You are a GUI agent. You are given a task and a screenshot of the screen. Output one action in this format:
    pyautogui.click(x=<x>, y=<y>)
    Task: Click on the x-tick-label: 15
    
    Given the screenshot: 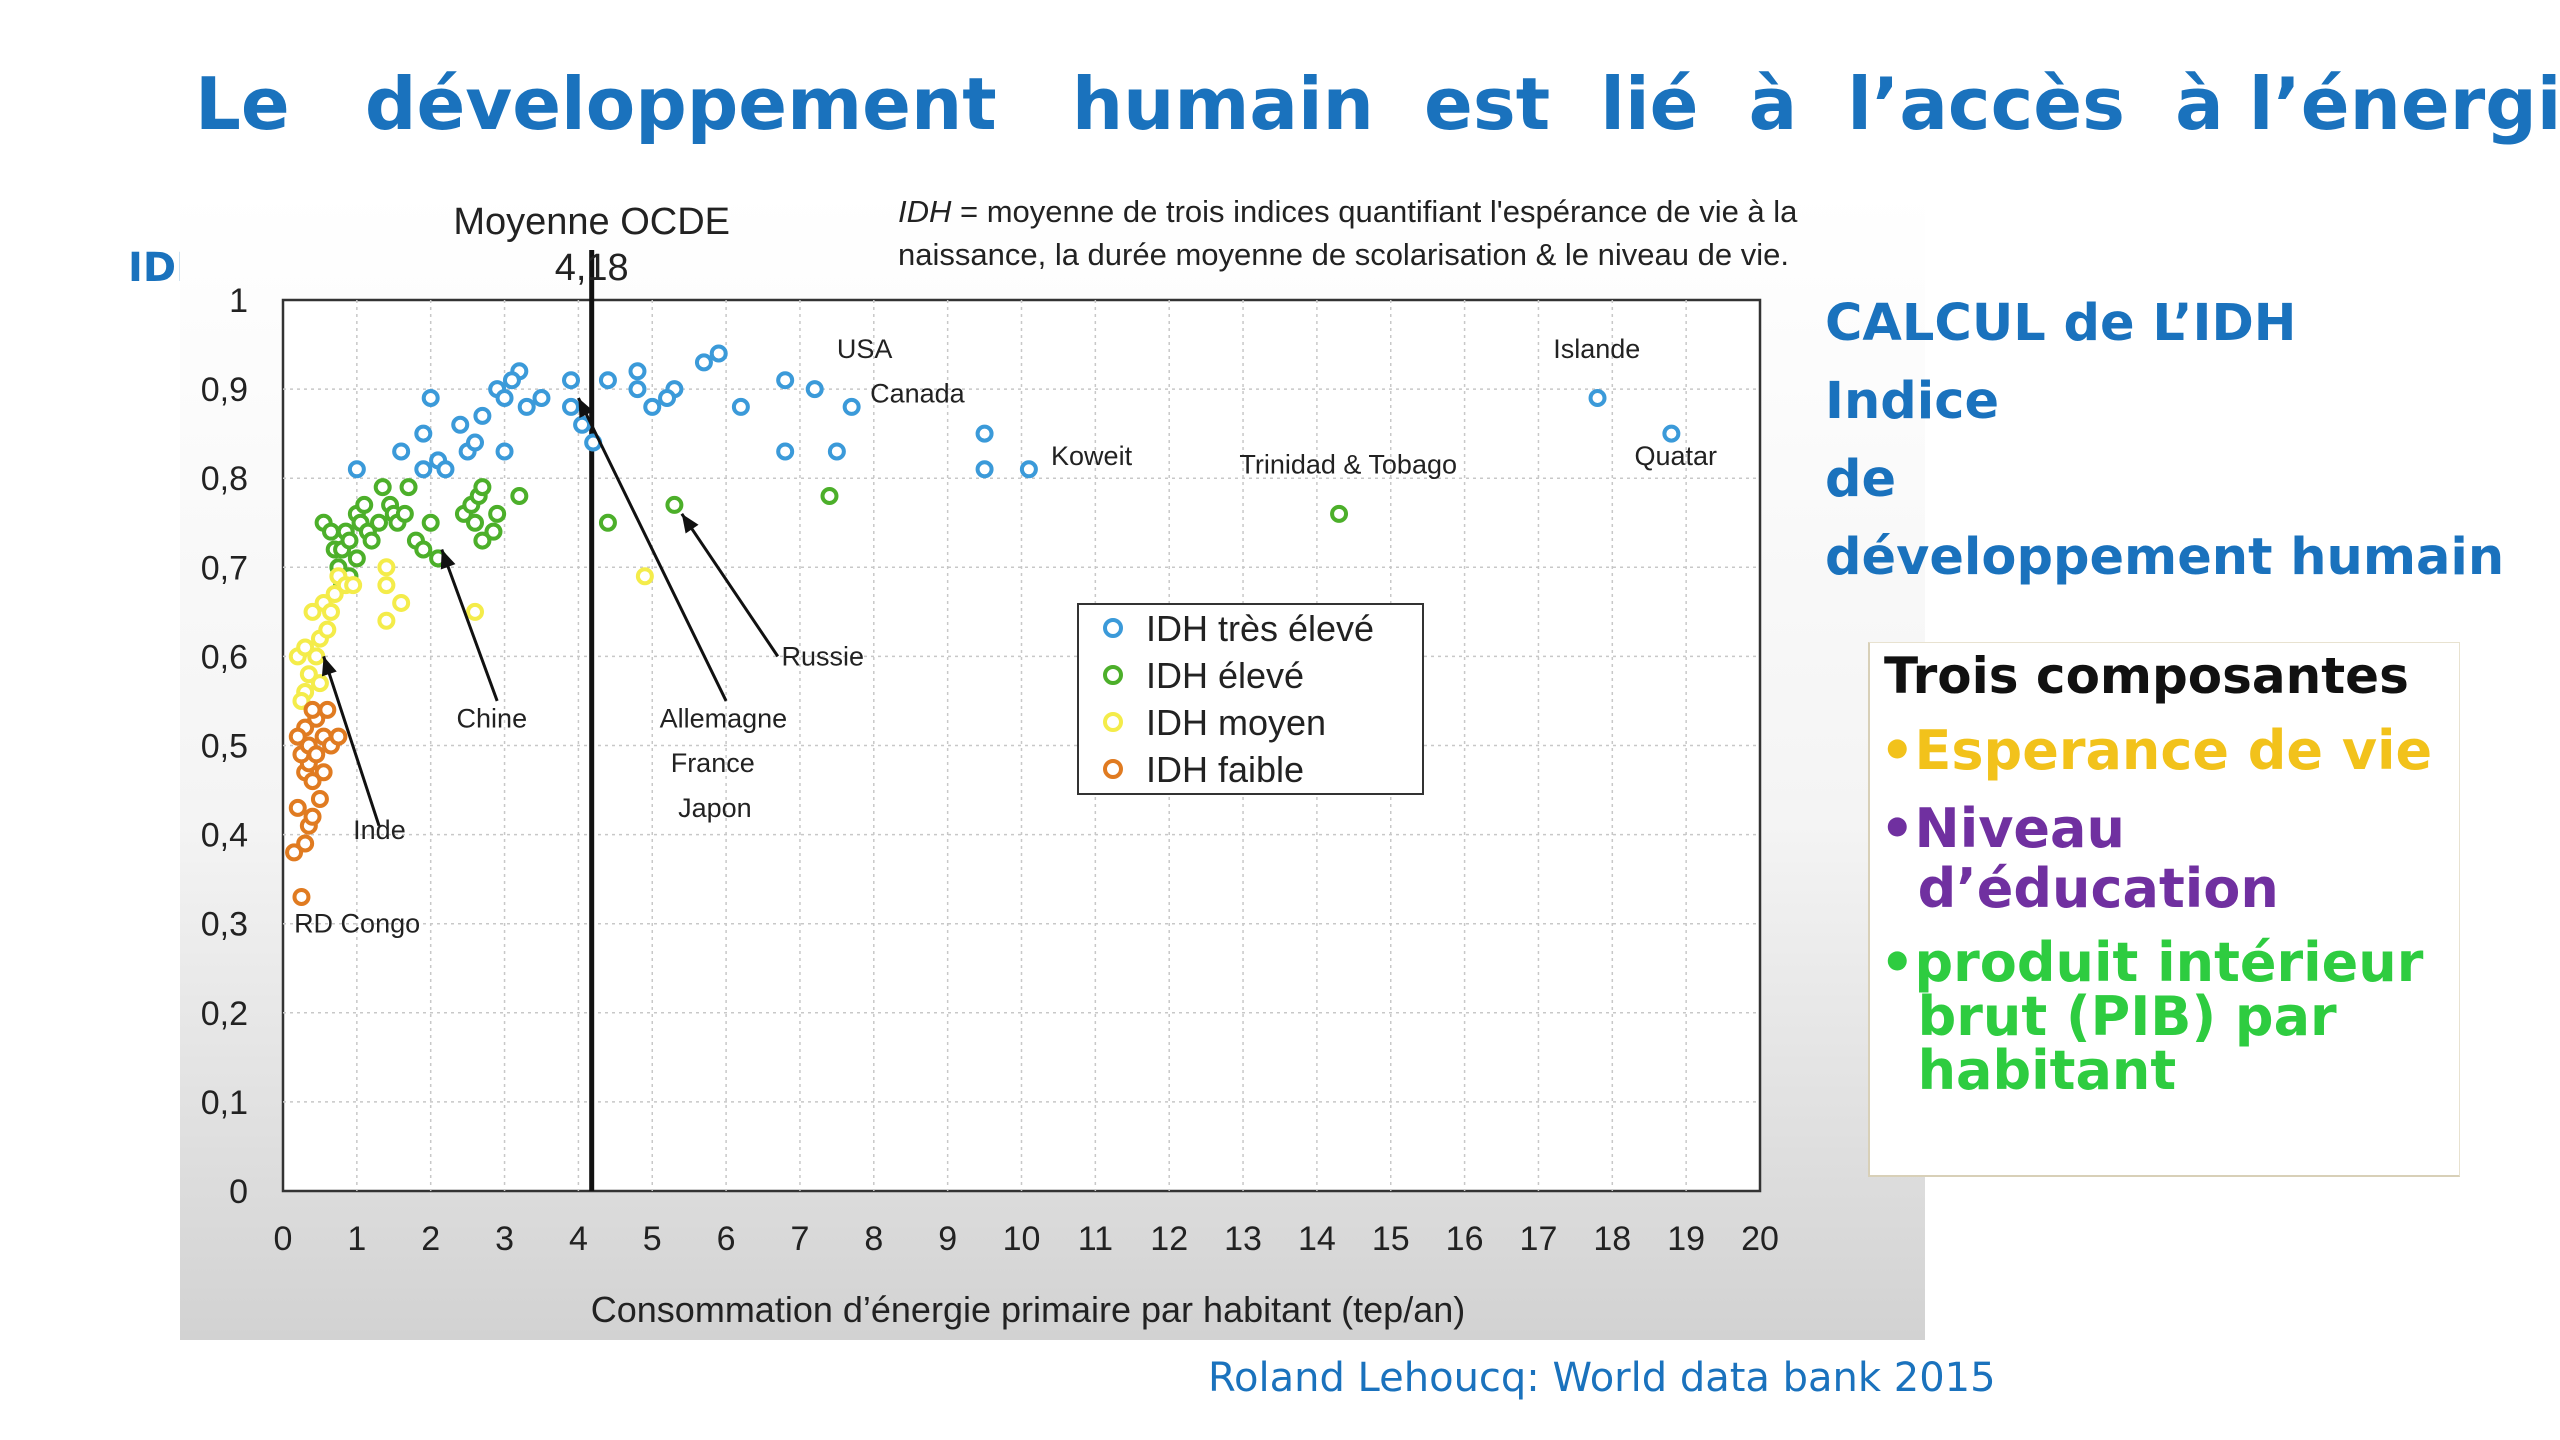 What is the action you would take?
    pyautogui.click(x=1391, y=1239)
    